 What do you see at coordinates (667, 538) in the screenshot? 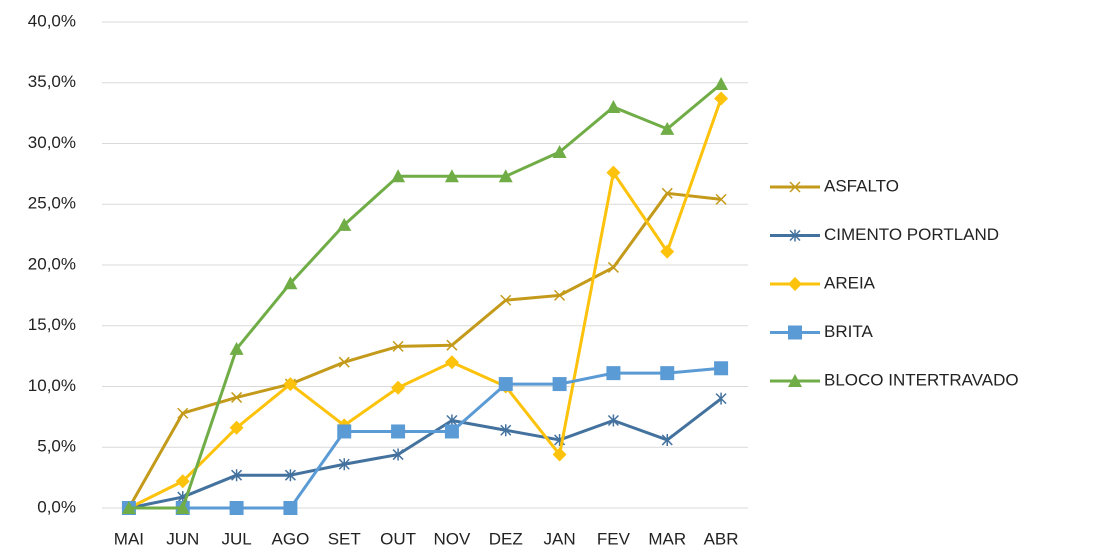
I see `x-tick-label: MAR` at bounding box center [667, 538].